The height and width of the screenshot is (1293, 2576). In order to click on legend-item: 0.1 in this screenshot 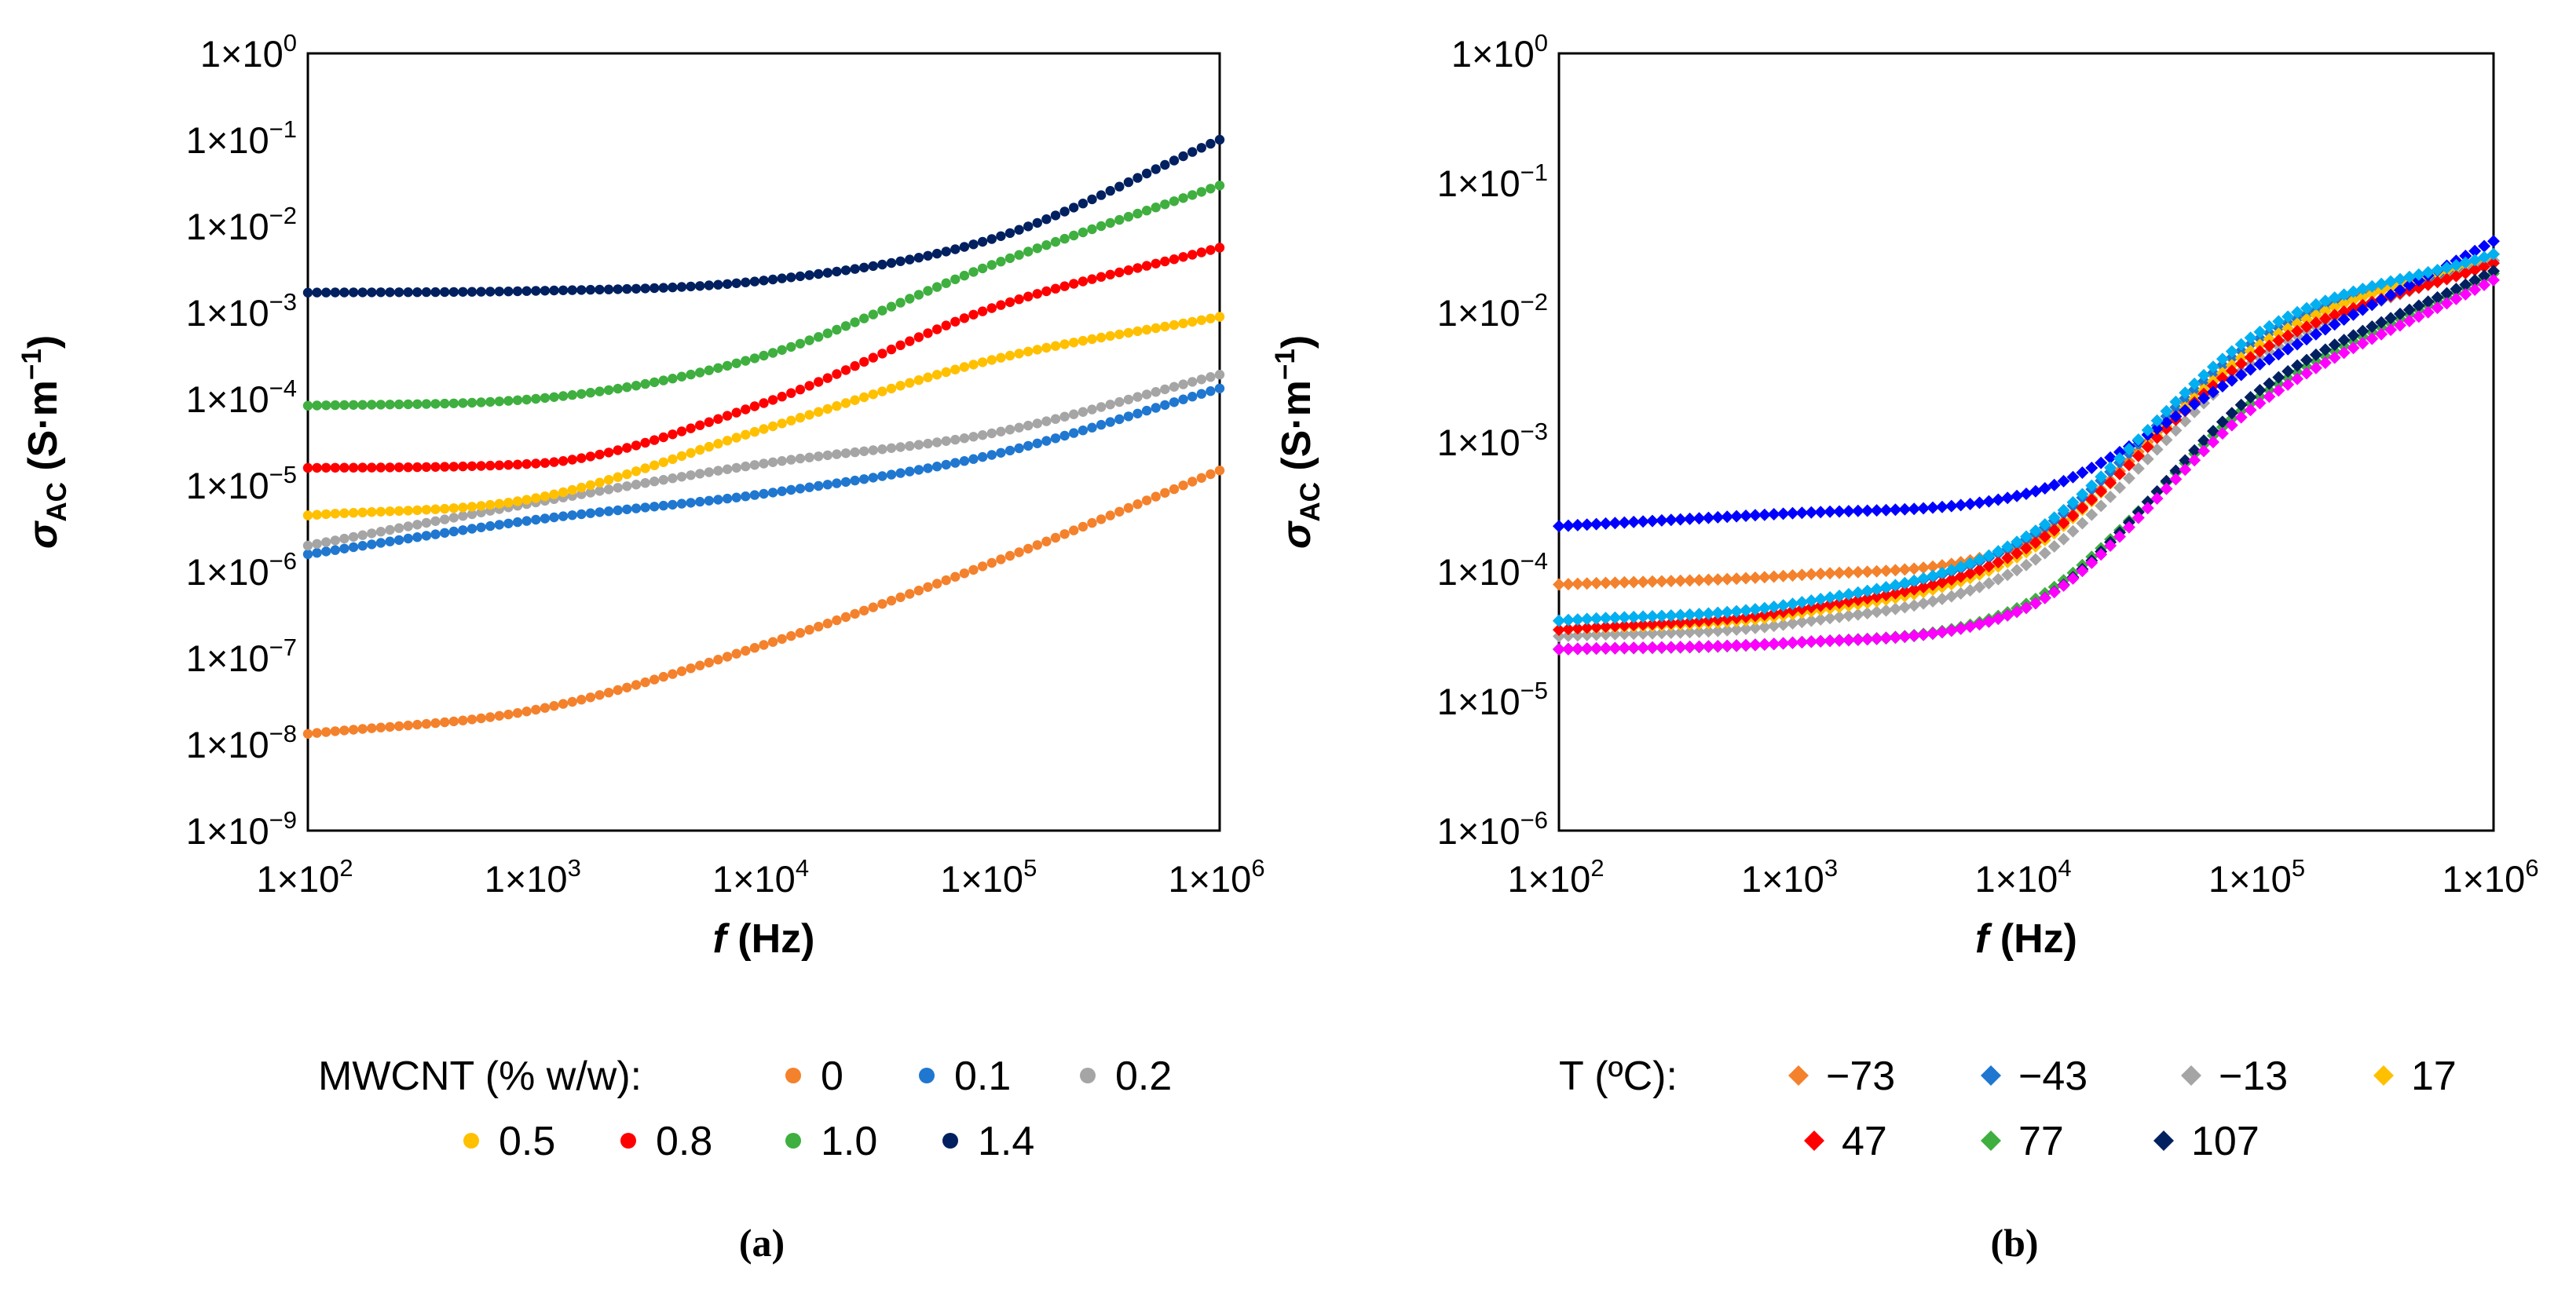, I will do `click(965, 1076)`.